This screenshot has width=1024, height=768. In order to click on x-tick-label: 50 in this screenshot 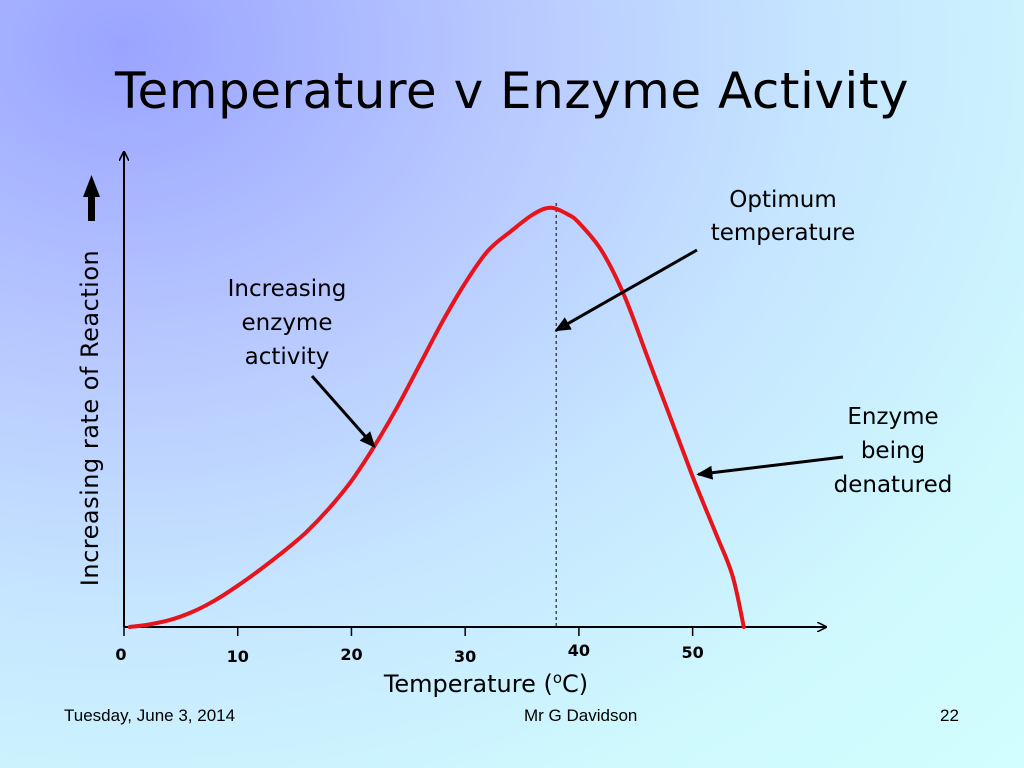, I will do `click(693, 652)`.